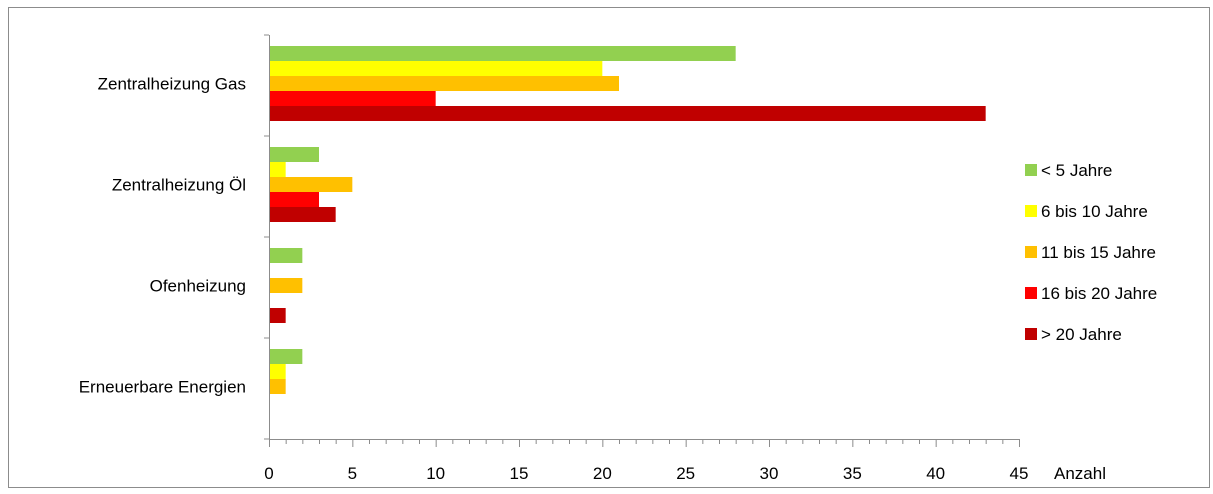  Describe the element at coordinates (162, 387) in the screenshot. I see `category-label-3: Erneuerbare Energien` at that location.